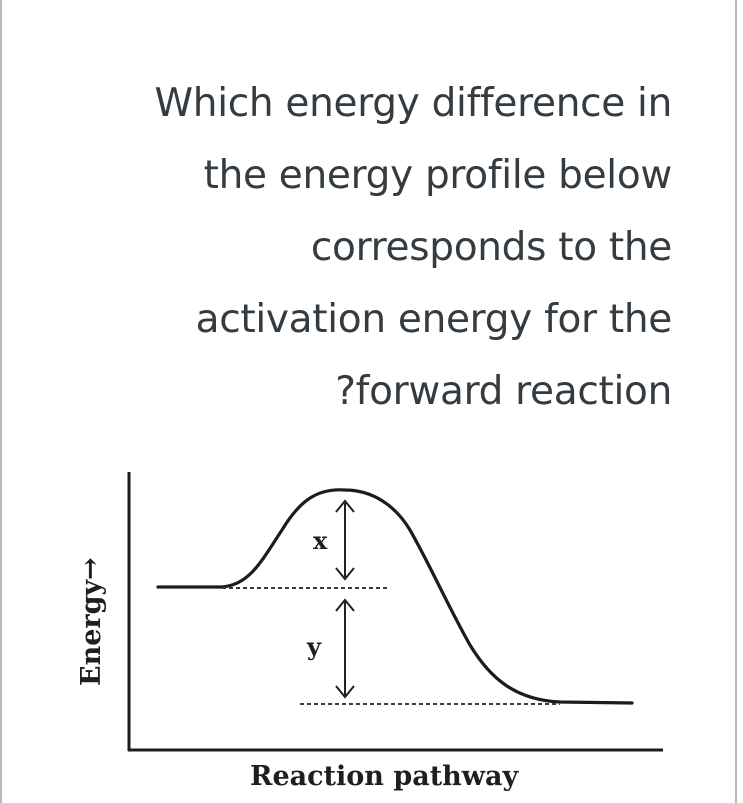 The height and width of the screenshot is (803, 743). I want to click on y-axis-label: Energy, so click(91, 632).